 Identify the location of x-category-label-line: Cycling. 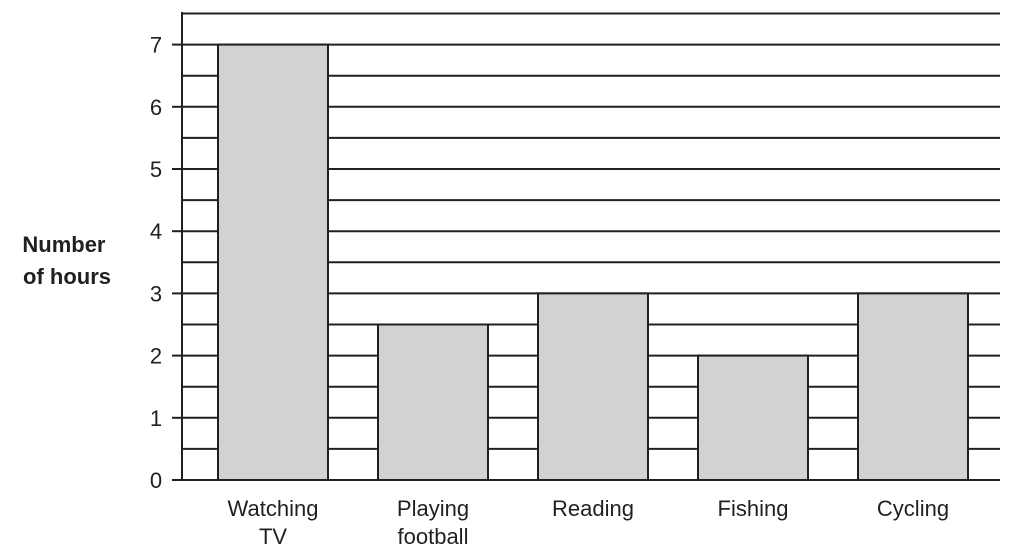
(913, 508).